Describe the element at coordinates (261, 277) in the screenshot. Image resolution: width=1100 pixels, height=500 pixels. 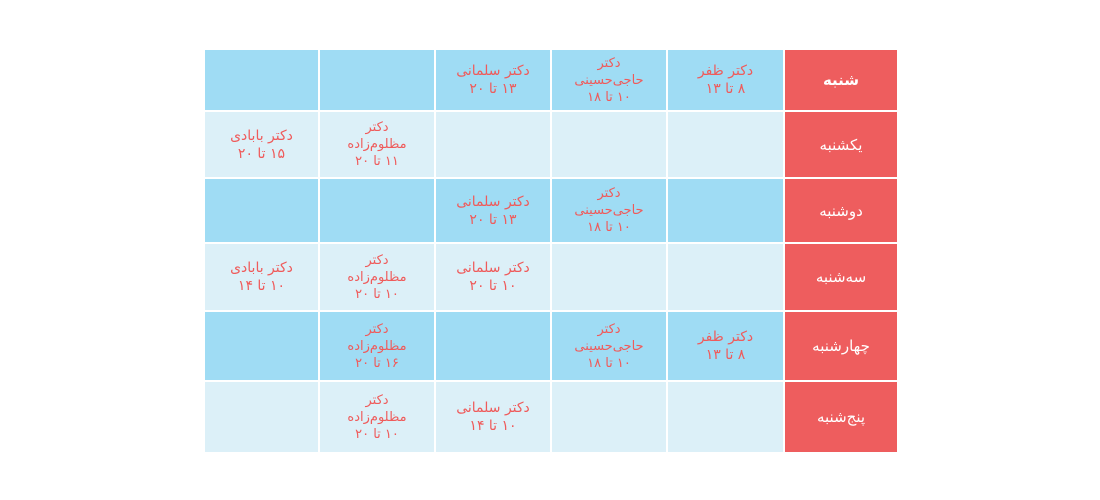
I see `schedule-cell: دکتر بابادی ۱۰ تا ۱۴` at that location.